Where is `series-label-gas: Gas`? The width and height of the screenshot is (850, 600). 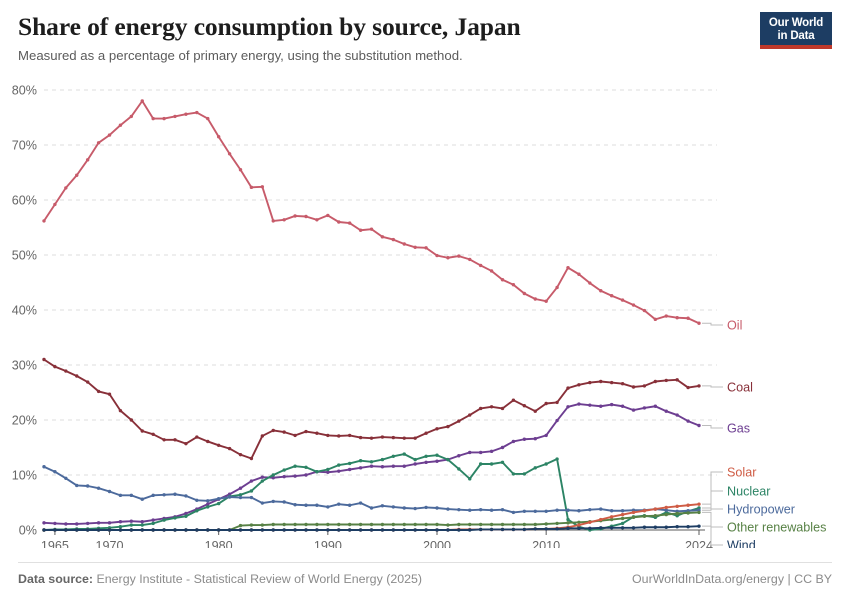
series-label-gas: Gas is located at coordinates (738, 429).